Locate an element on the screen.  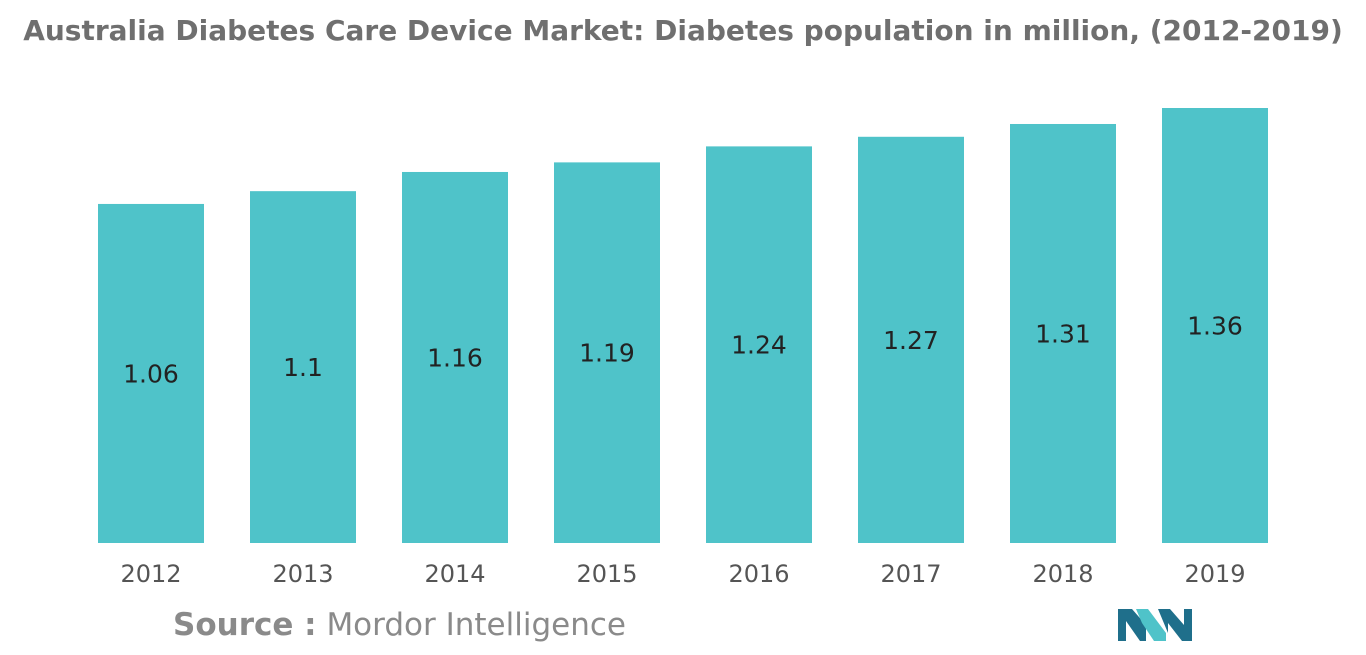
source-label: Source : is located at coordinates (245, 625).